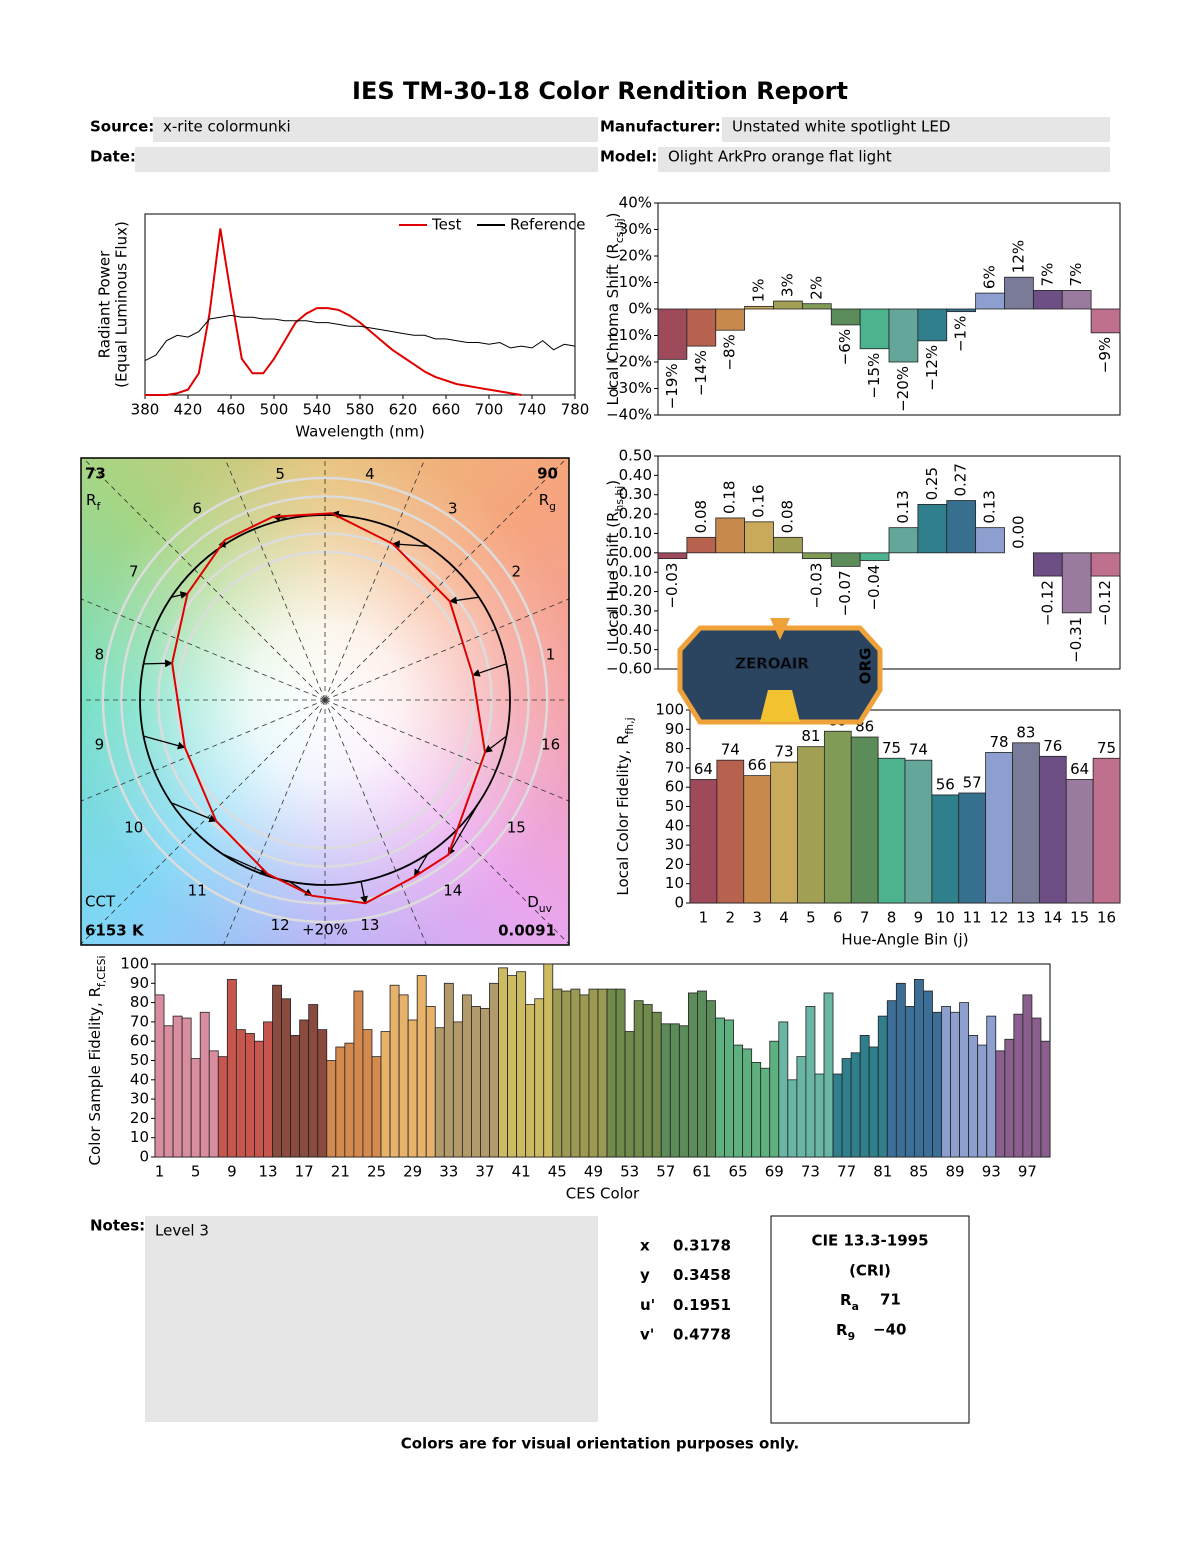  I want to click on y-axis-label-part: Local Hue Shift (R, so click(613, 579).